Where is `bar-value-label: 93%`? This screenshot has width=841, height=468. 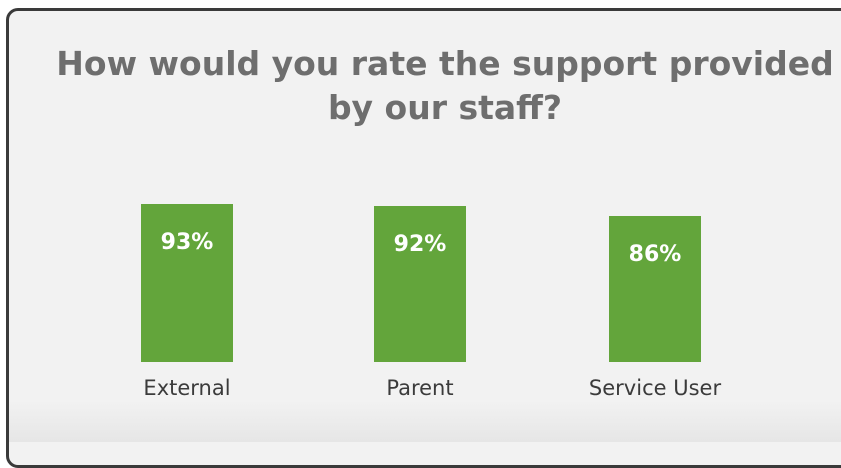
bar-value-label: 93% is located at coordinates (187, 242).